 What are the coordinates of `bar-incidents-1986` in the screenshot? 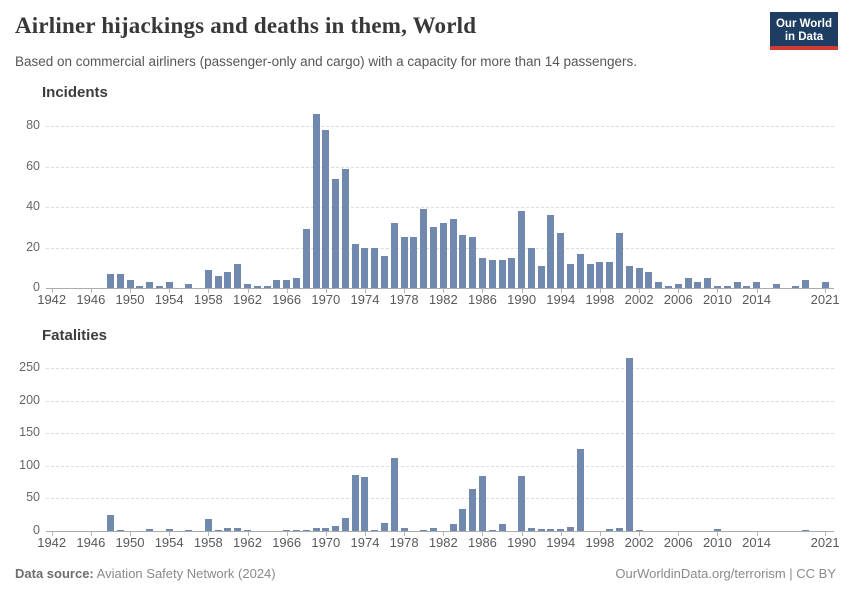 It's located at (482, 272).